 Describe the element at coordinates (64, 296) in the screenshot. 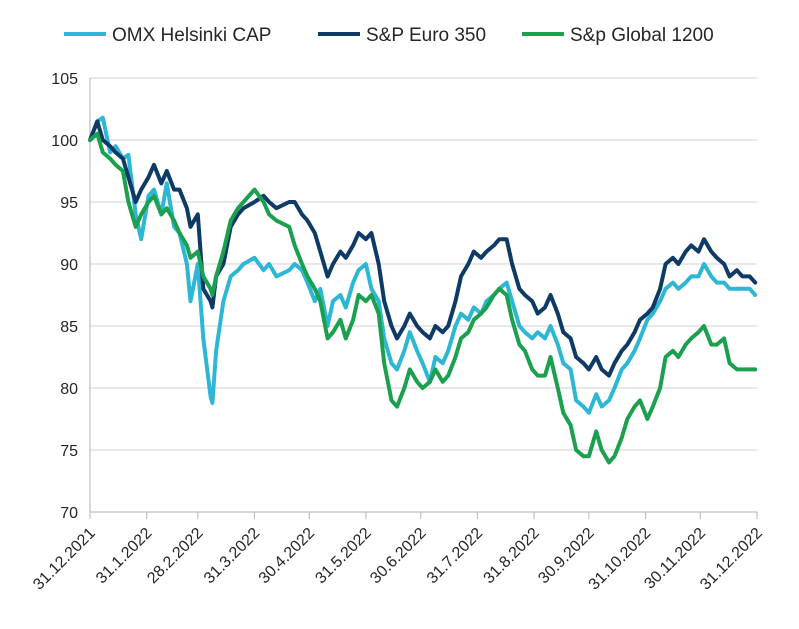

I see `y-axis-ticks: 70 75 80 85 90 95 100 105` at that location.